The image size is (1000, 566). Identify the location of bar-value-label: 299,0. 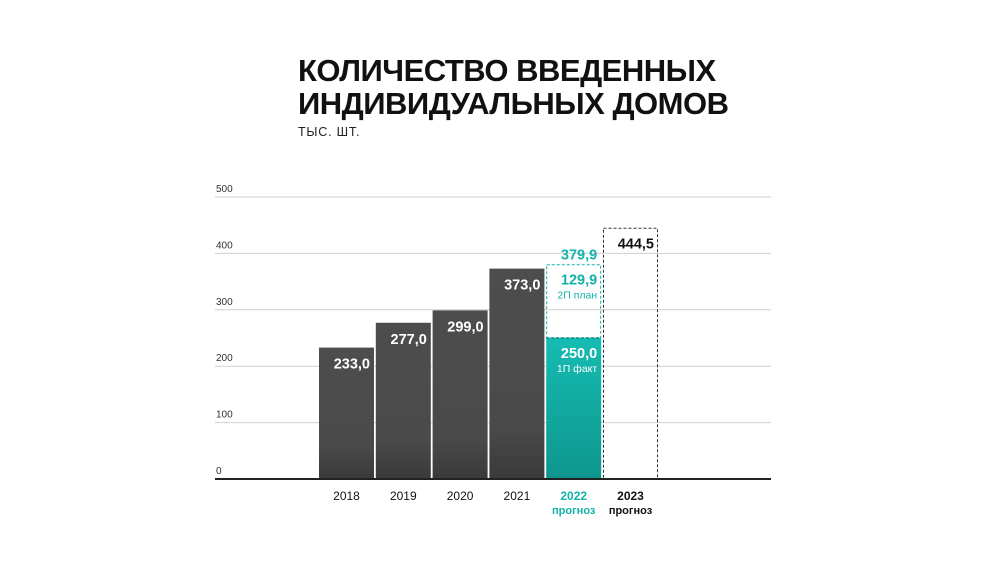
(465, 327).